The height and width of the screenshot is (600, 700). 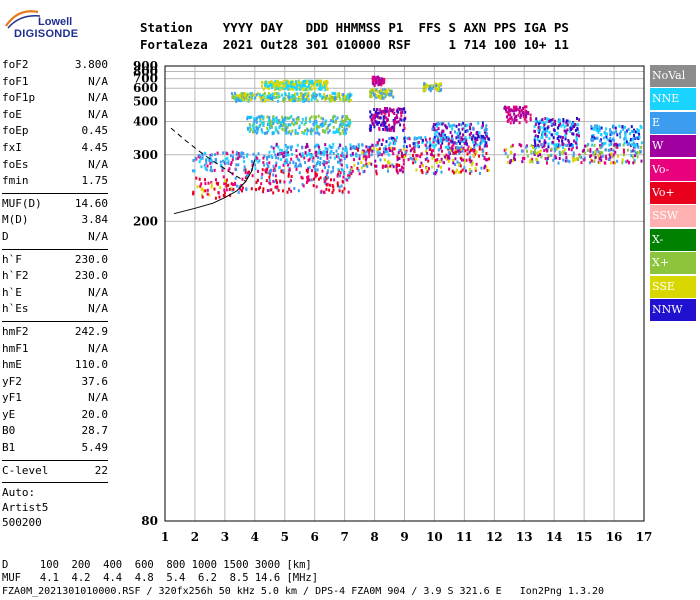 What do you see at coordinates (55, 99) in the screenshot?
I see `param-row-fof1p: foF1p N/A` at bounding box center [55, 99].